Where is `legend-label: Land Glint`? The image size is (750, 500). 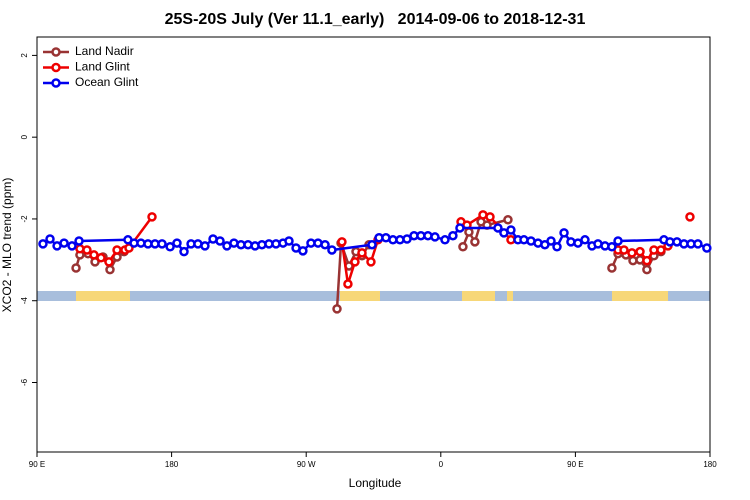
legend-label: Land Glint is located at coordinates (102, 67).